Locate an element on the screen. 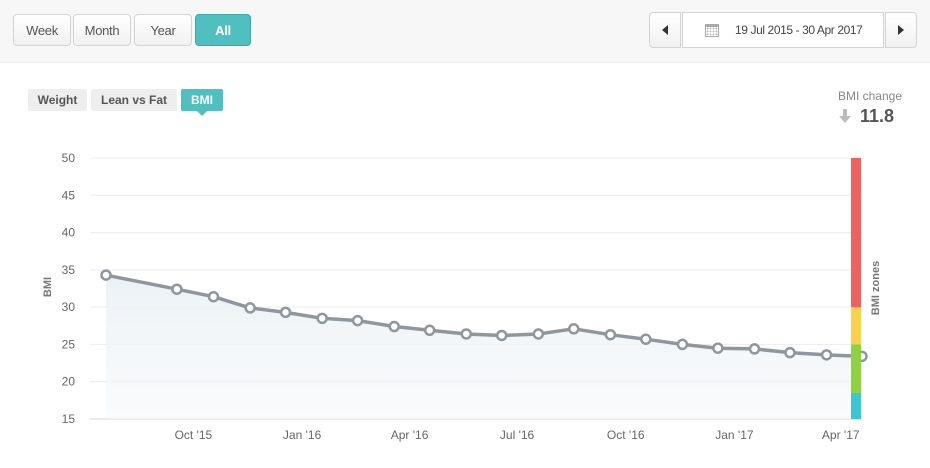 The height and width of the screenshot is (468, 930). next-range-button is located at coordinates (901, 30).